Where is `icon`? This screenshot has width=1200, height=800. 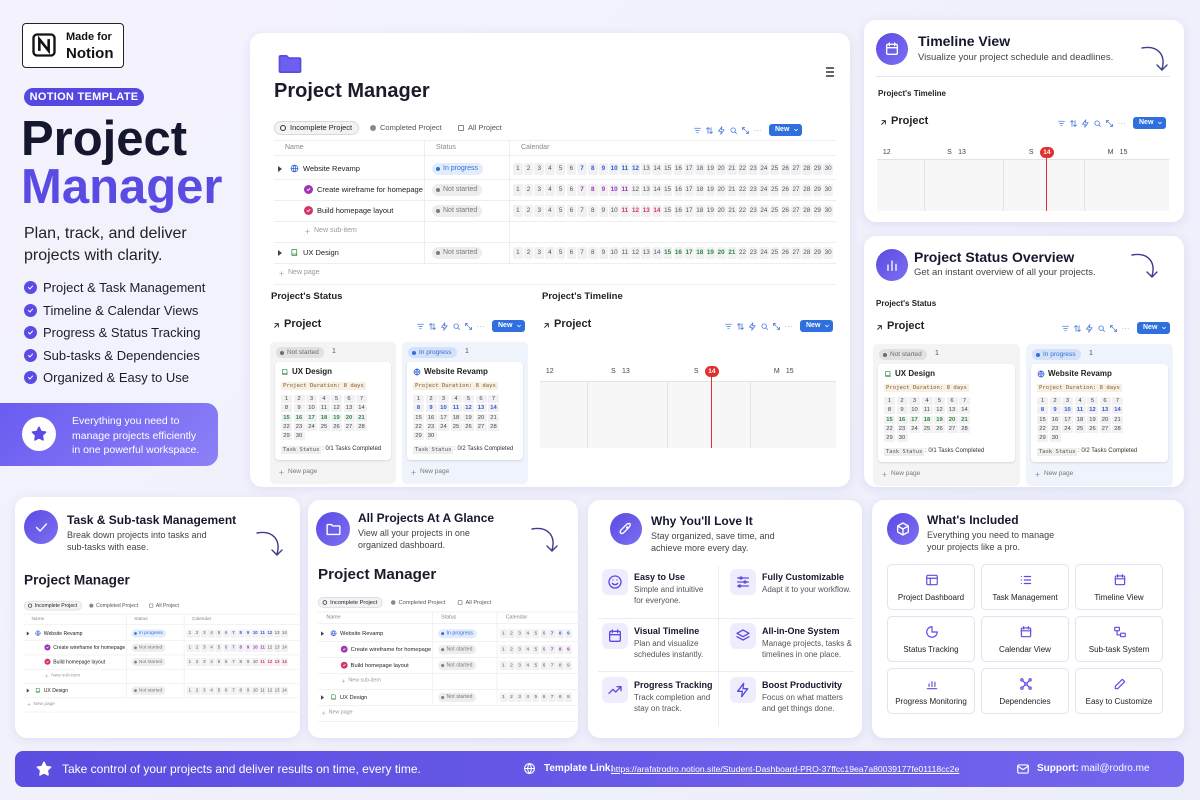
icon is located at coordinates (1026, 684).